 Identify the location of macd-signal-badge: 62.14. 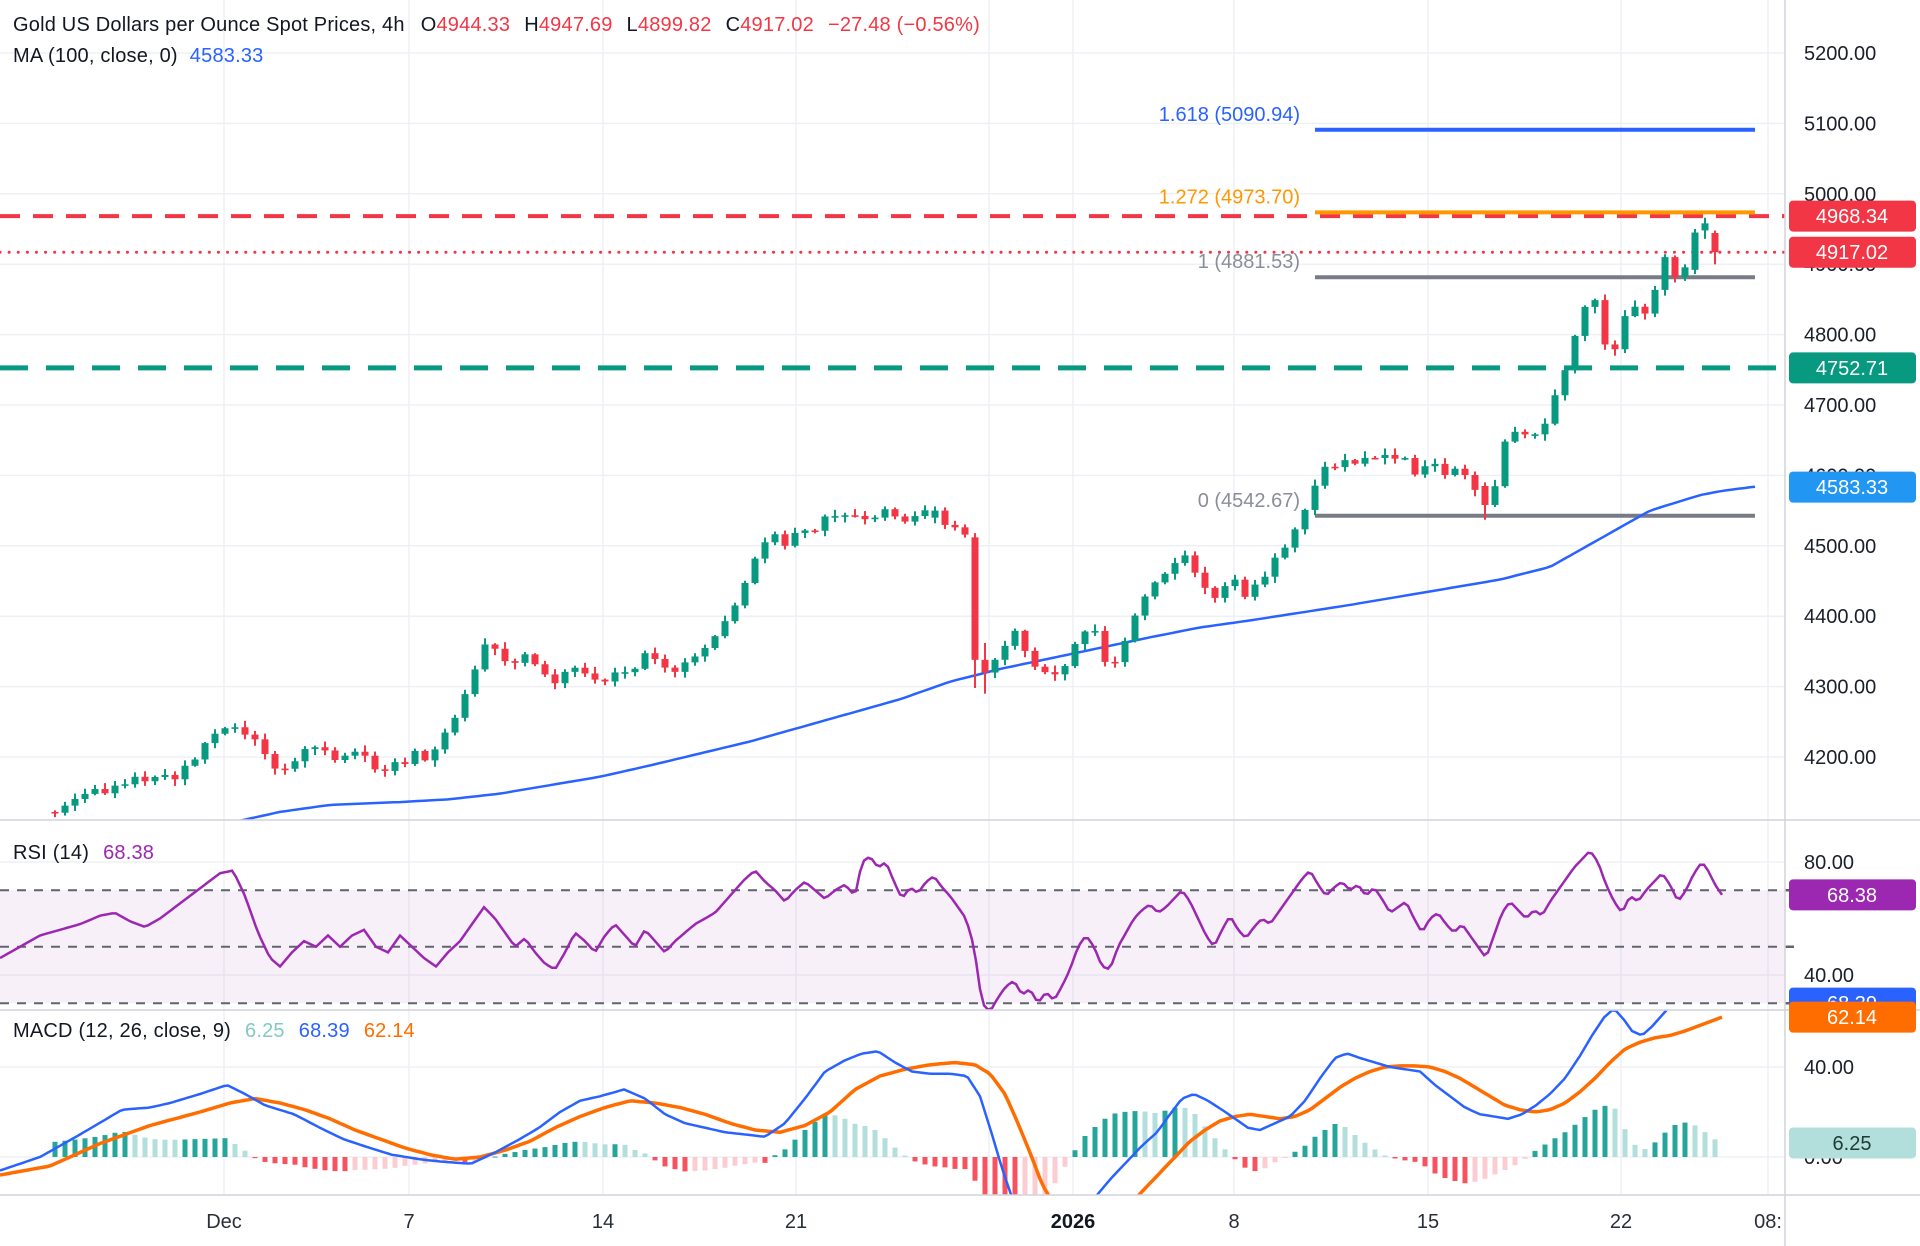
(1852, 1017).